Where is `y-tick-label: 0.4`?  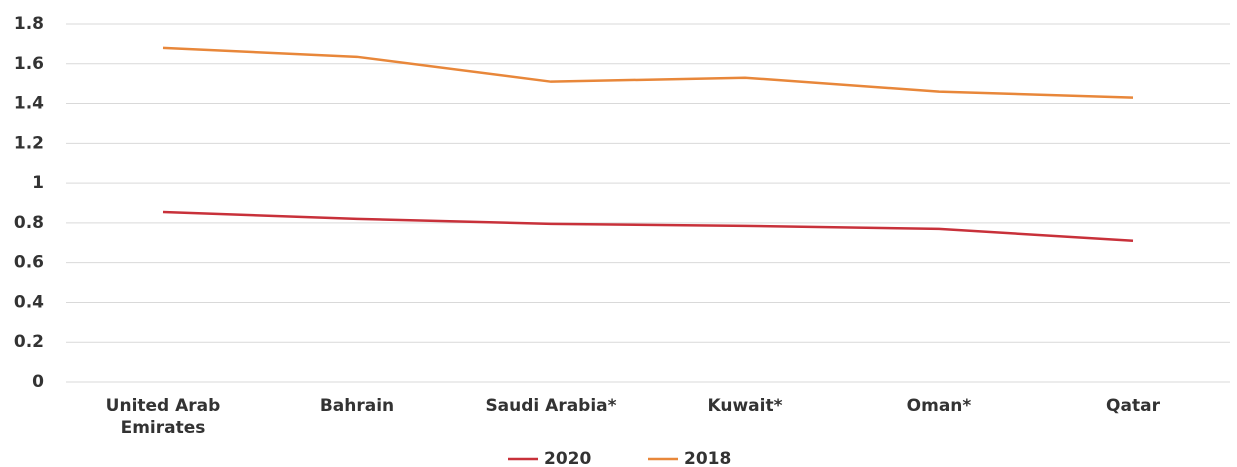
y-tick-label: 0.4 is located at coordinates (29, 302).